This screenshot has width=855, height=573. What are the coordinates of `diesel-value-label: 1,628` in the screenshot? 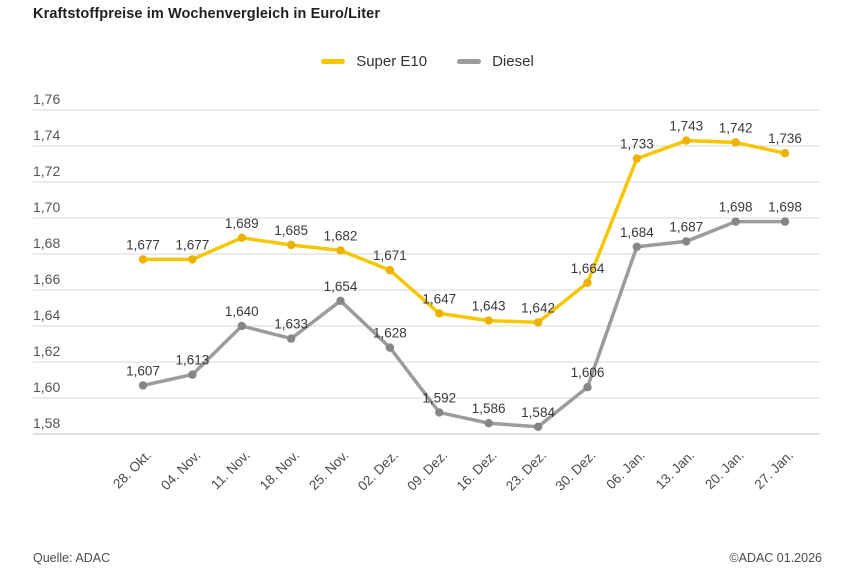 It's located at (390, 333).